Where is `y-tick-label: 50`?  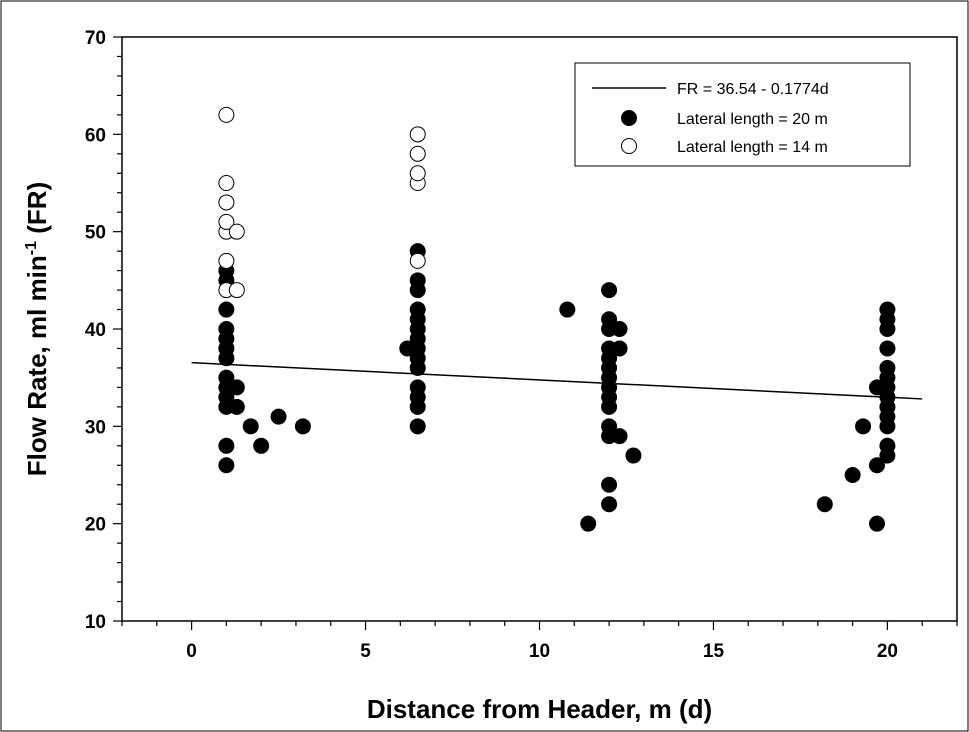 y-tick-label: 50 is located at coordinates (95, 233).